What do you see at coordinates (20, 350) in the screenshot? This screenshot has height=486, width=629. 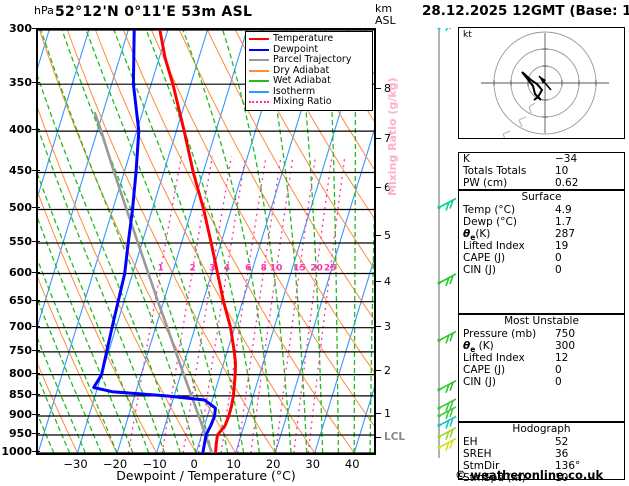 I see `pressure-tick-label: 750` at bounding box center [20, 350].